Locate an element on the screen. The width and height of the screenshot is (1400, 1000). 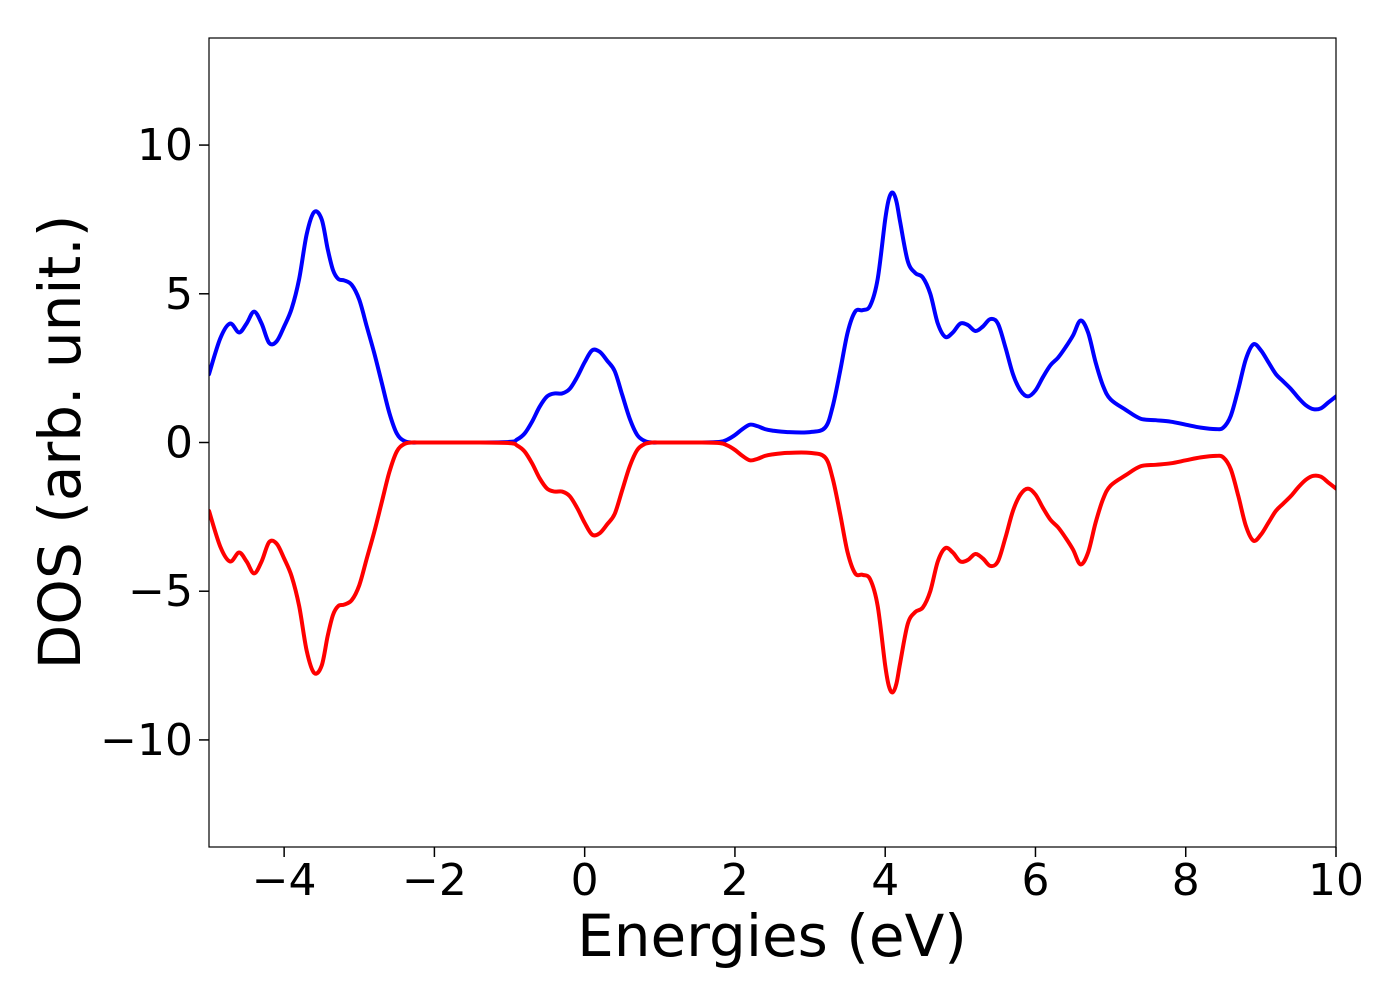
x-tick-label: 8 is located at coordinates (1186, 880).